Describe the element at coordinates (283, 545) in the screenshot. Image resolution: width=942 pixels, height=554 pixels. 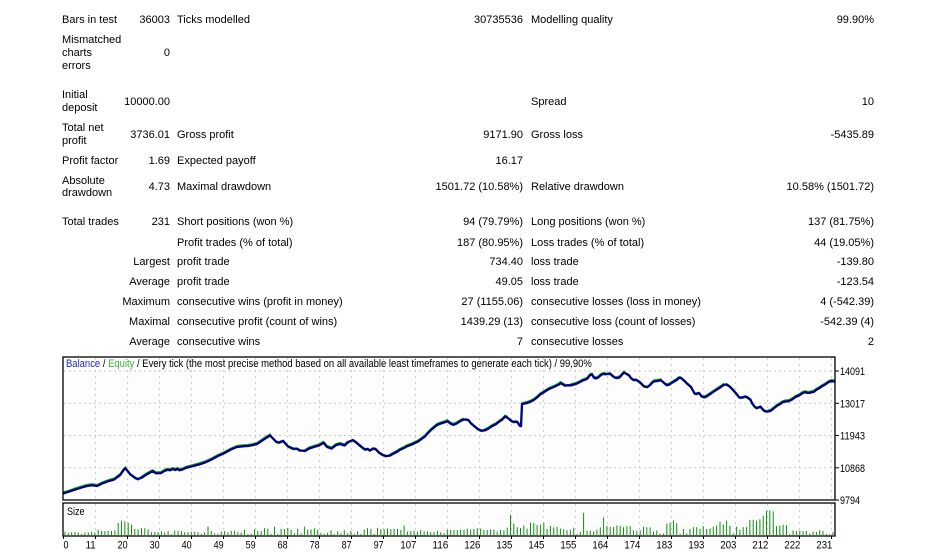
I see `svg-text: 68` at that location.